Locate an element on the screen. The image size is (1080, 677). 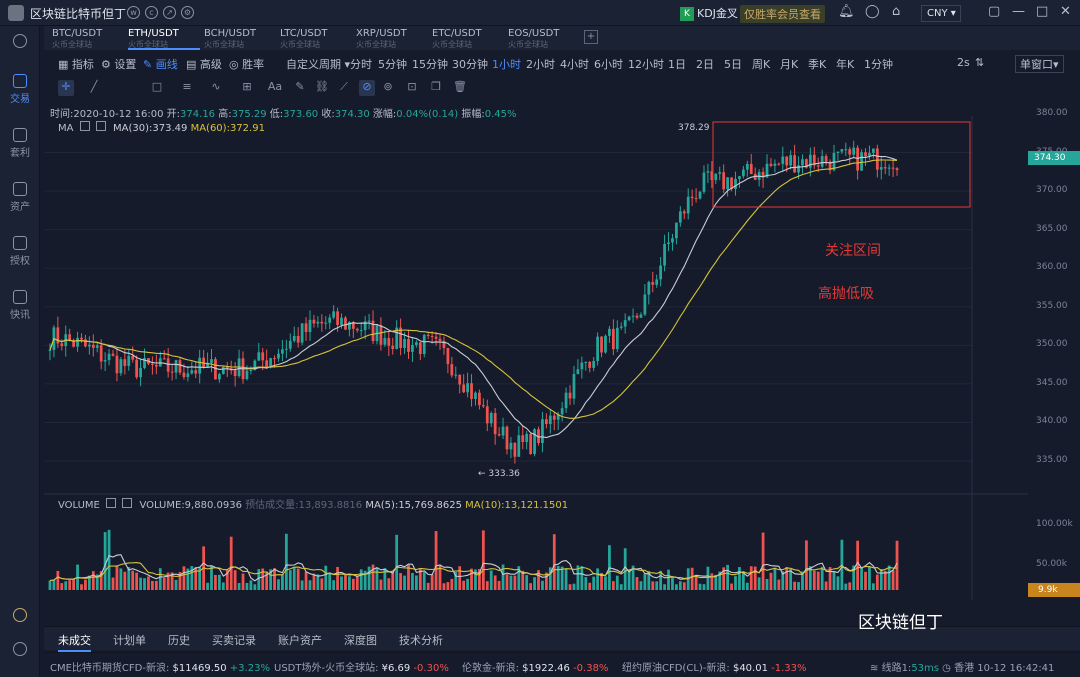
tab-eos-usdt: EOS/USDT 火币全球站 is located at coordinates (534, 38).